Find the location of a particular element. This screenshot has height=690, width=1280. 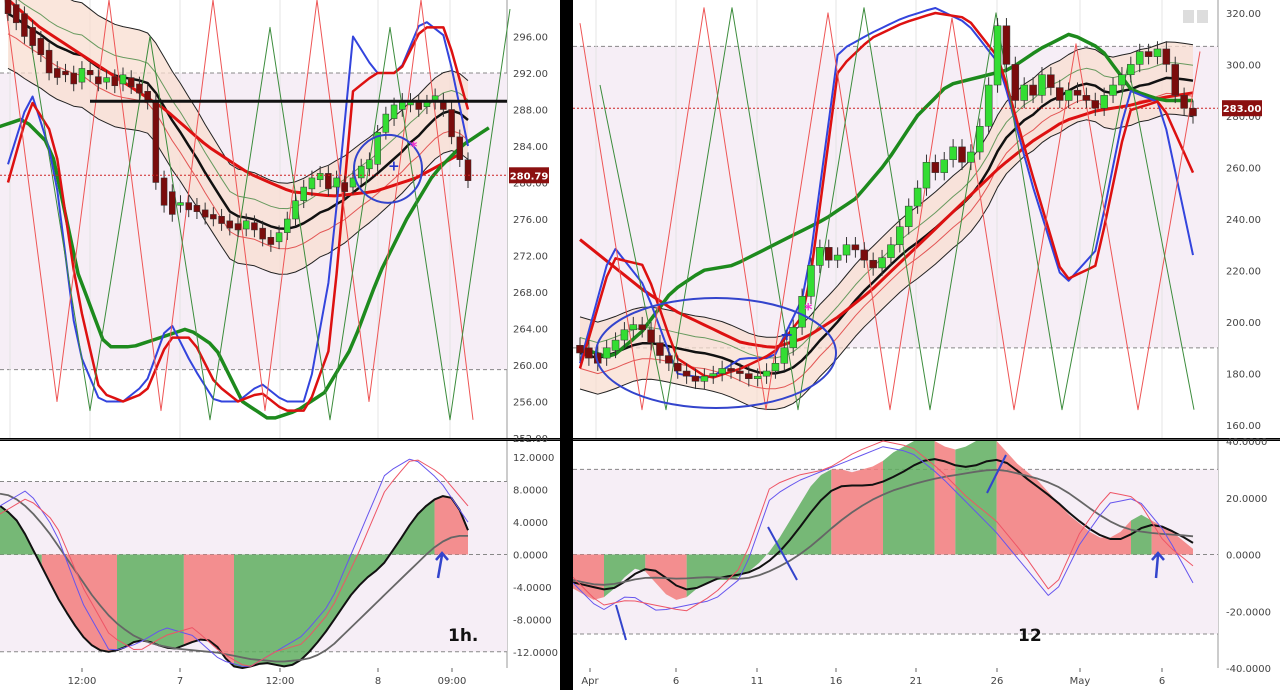

chart-separator is located at coordinates (566, 345).